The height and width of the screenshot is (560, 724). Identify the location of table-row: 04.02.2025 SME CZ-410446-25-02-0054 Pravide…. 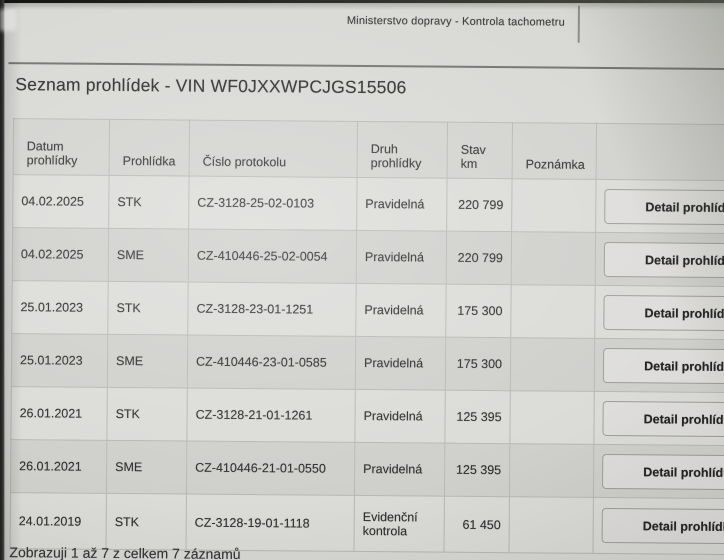
(368, 257).